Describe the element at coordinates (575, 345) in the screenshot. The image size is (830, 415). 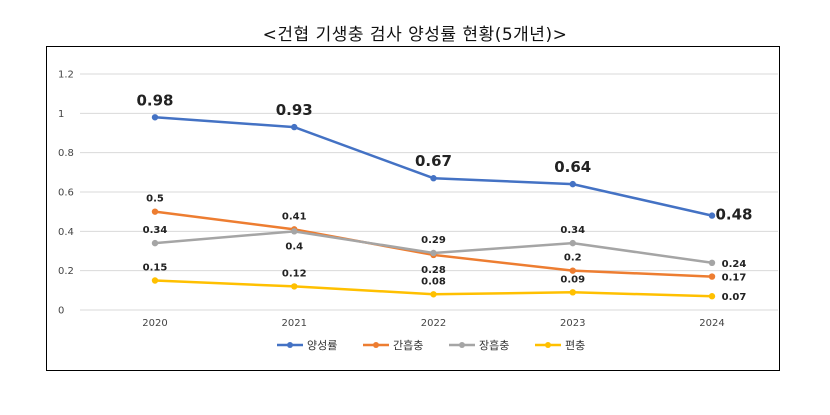
I see `legend-label: 편충` at that location.